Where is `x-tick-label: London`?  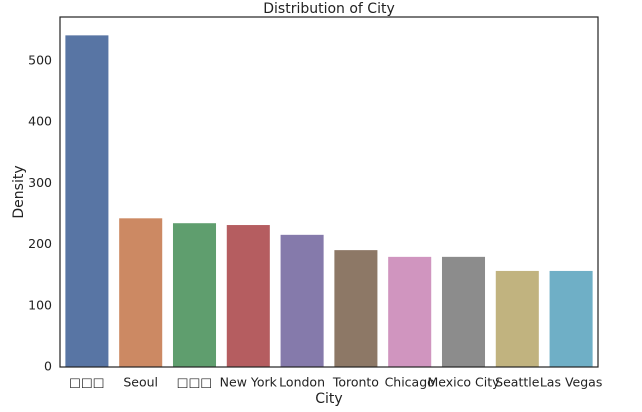 x-tick-label: London is located at coordinates (302, 382).